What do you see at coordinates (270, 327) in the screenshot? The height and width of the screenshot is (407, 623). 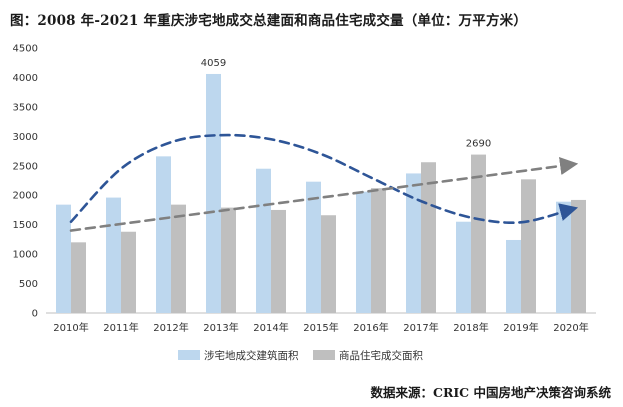 I see `x-tick-label: 2014年` at bounding box center [270, 327].